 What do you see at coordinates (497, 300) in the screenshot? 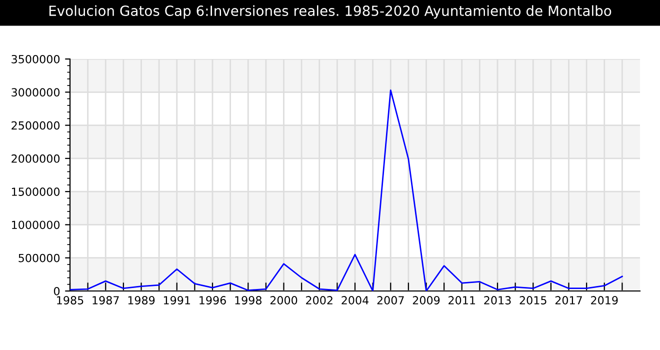
I see `x-tick-label: 2013` at bounding box center [497, 300].